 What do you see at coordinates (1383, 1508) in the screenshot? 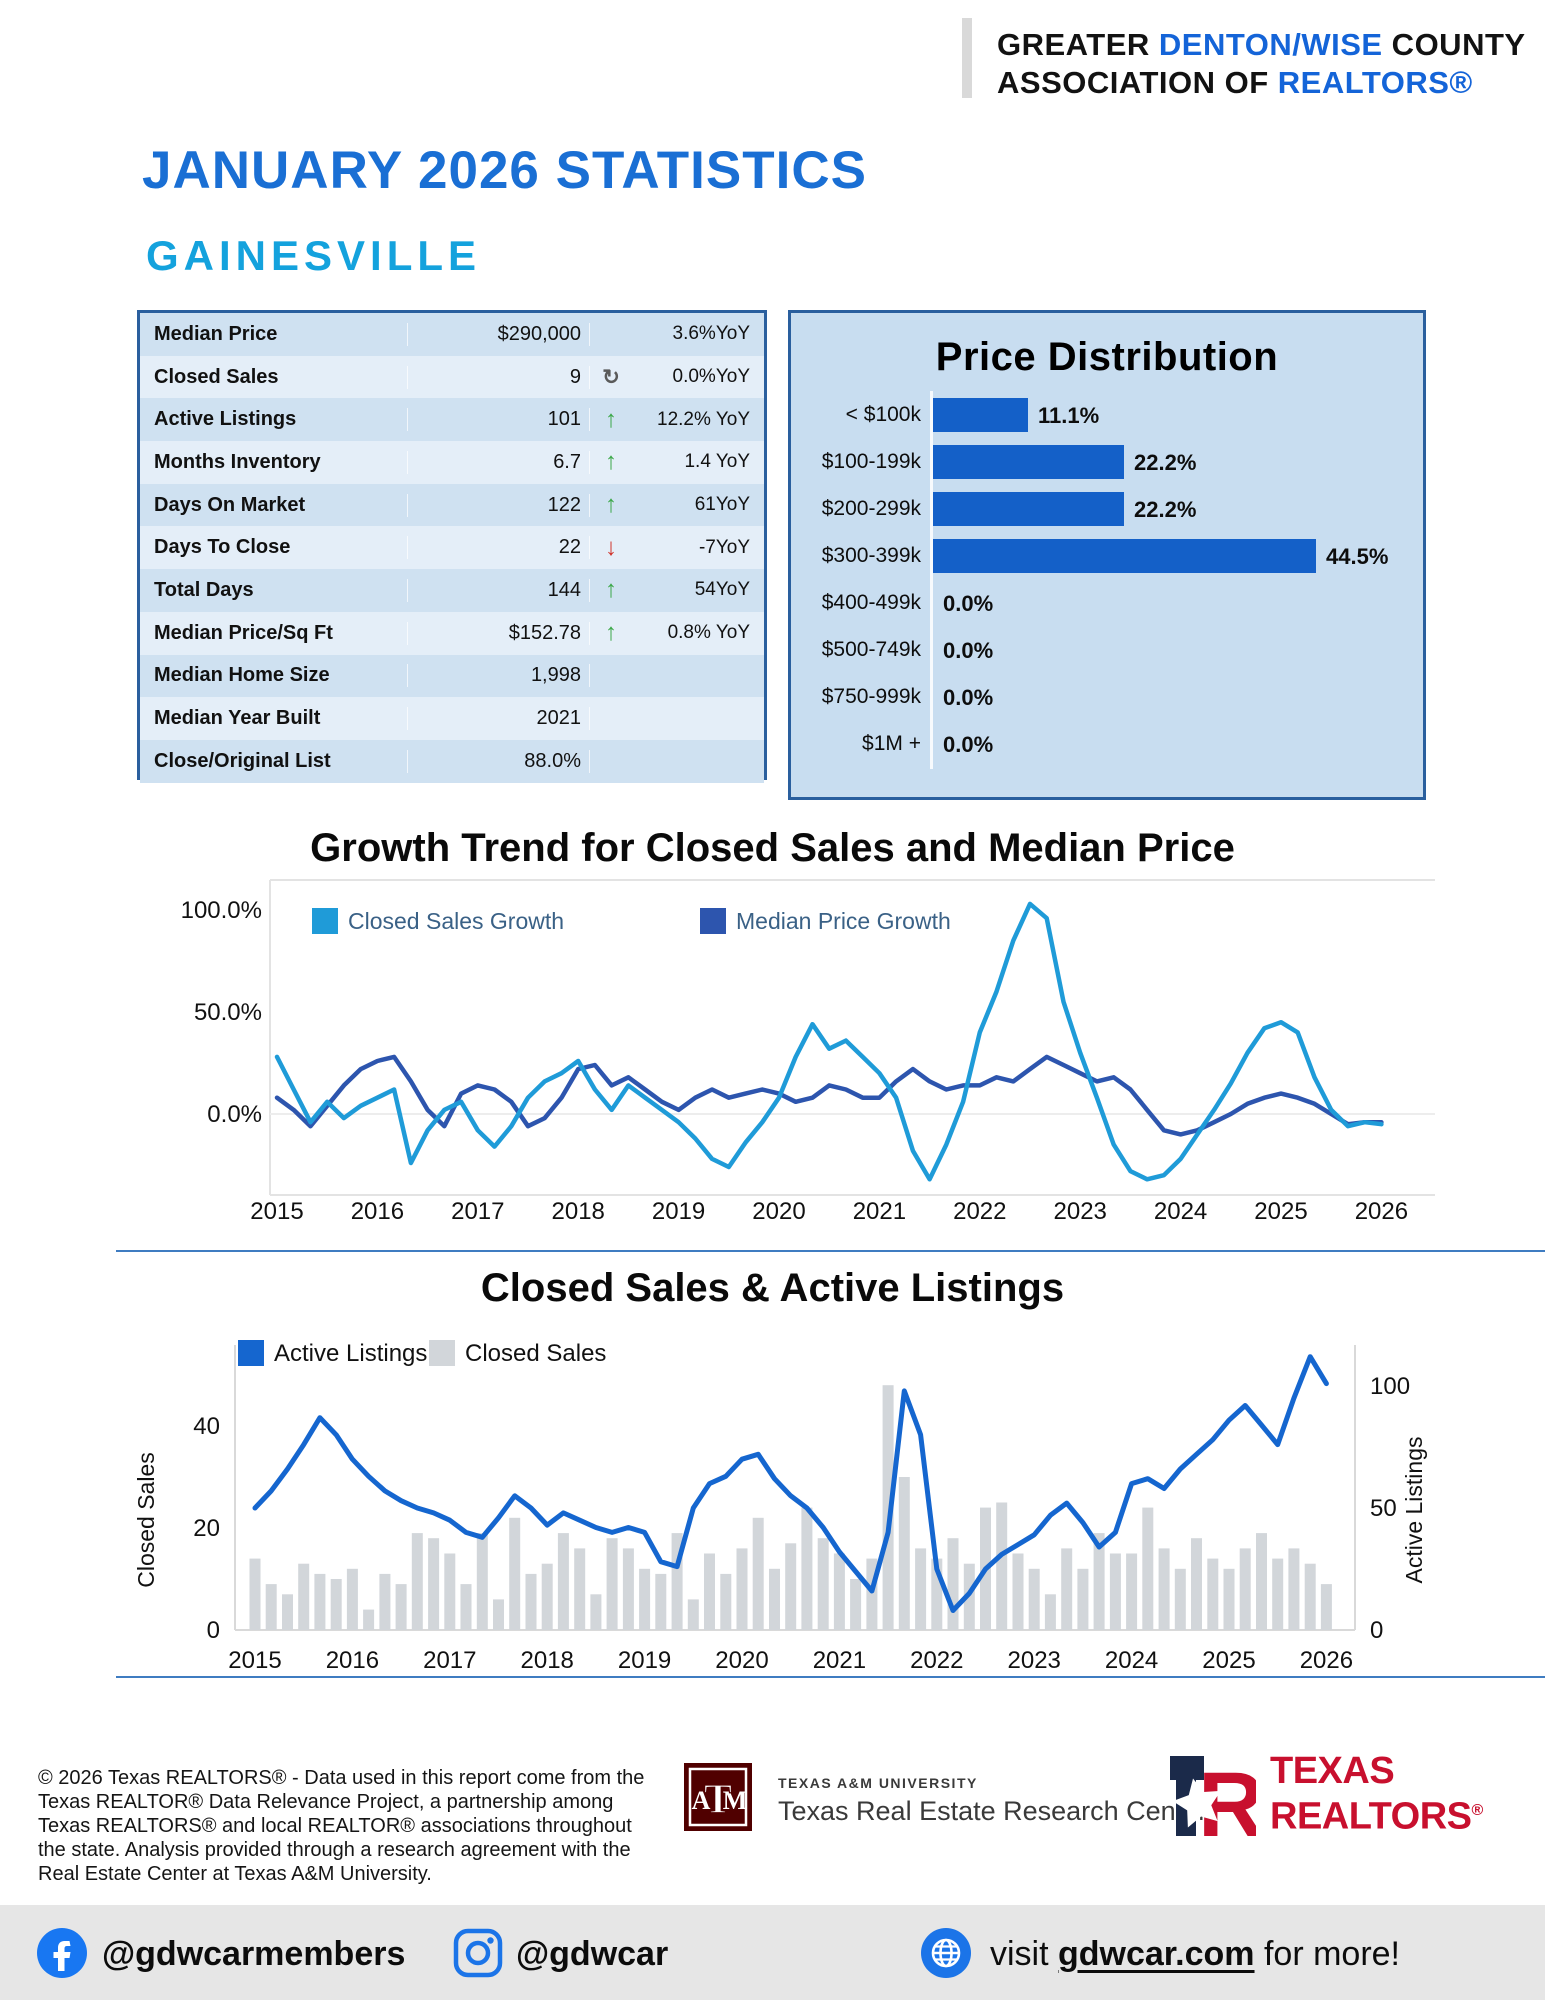
I see `right-axis-tick: 50` at bounding box center [1383, 1508].